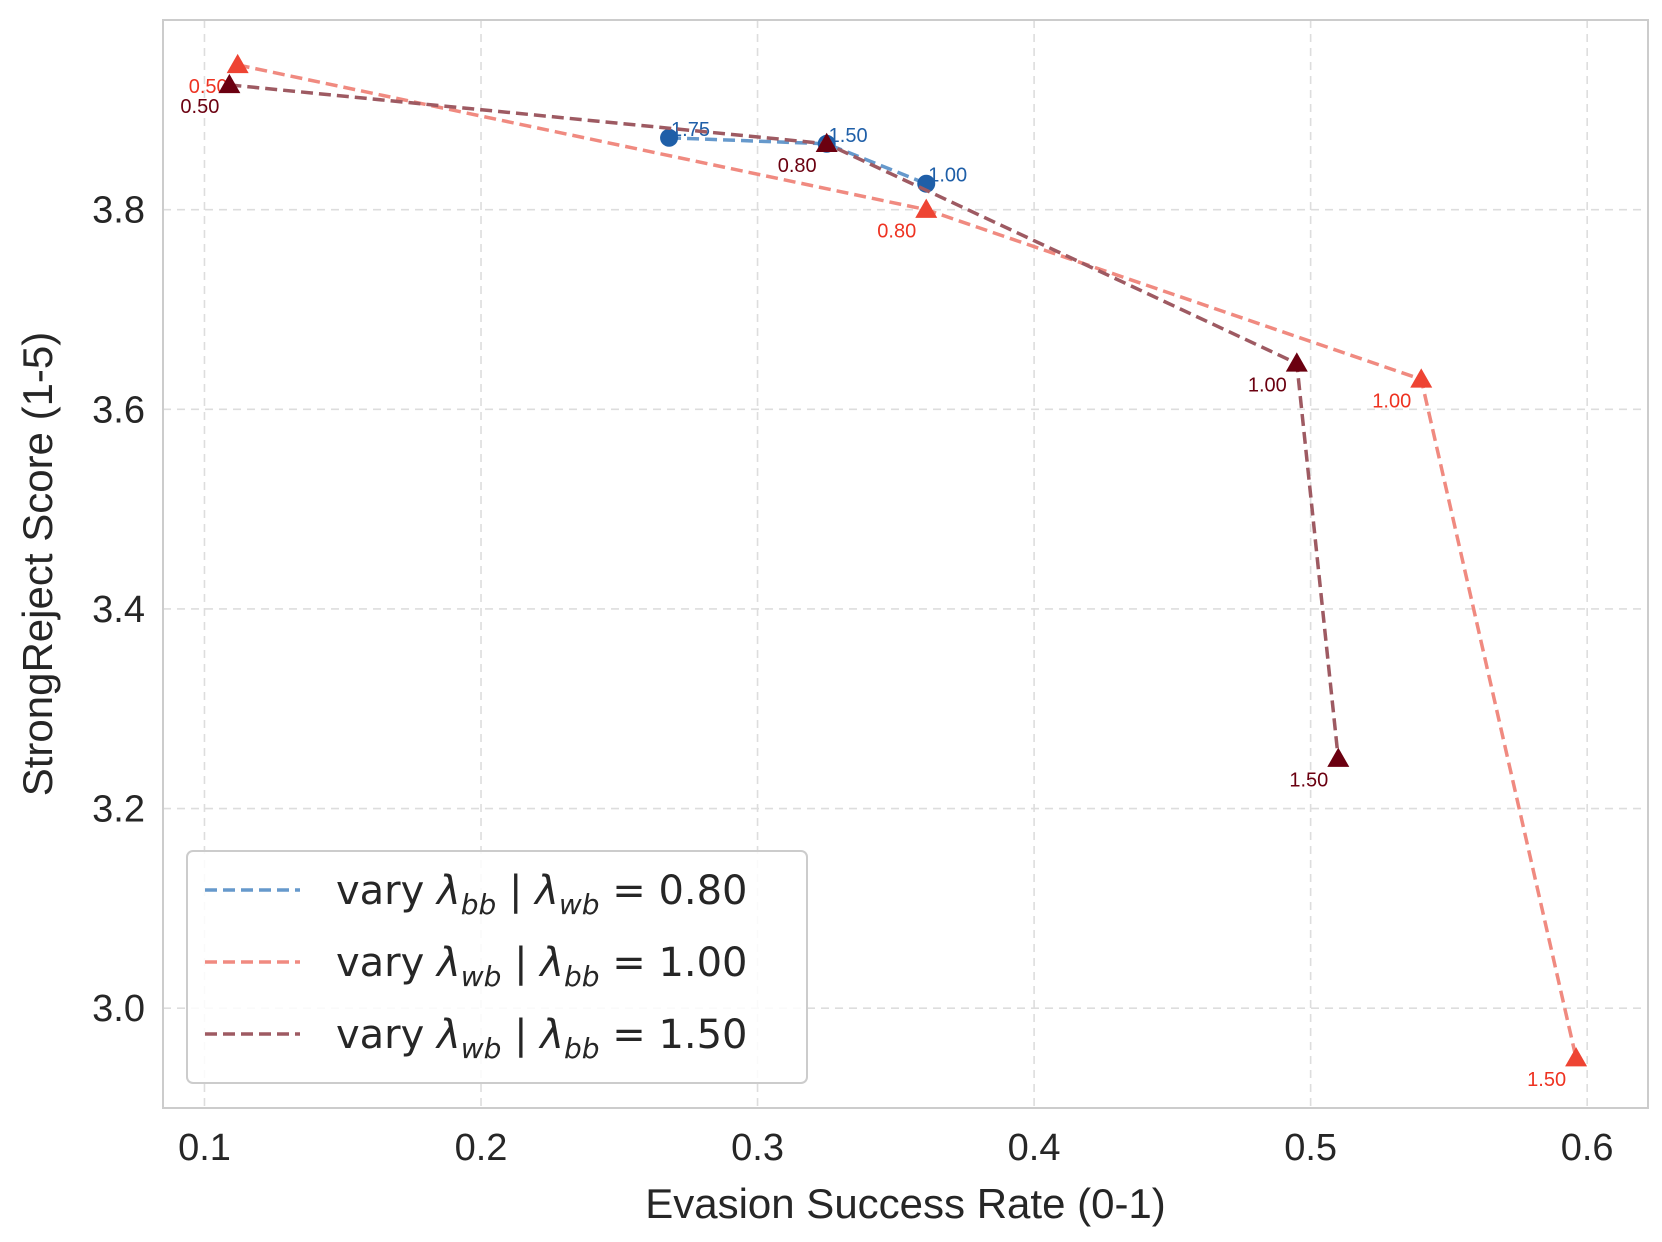 The width and height of the screenshot is (1662, 1242). What do you see at coordinates (118, 1009) in the screenshot?
I see `y-tick-label: 3.0` at bounding box center [118, 1009].